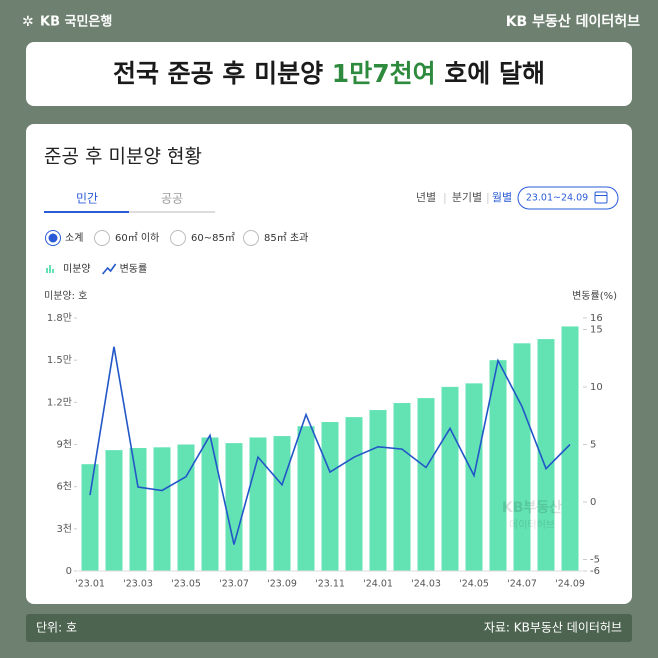 The width and height of the screenshot is (658, 658). What do you see at coordinates (64, 529) in the screenshot?
I see `y-tick-label: 3천` at bounding box center [64, 529].